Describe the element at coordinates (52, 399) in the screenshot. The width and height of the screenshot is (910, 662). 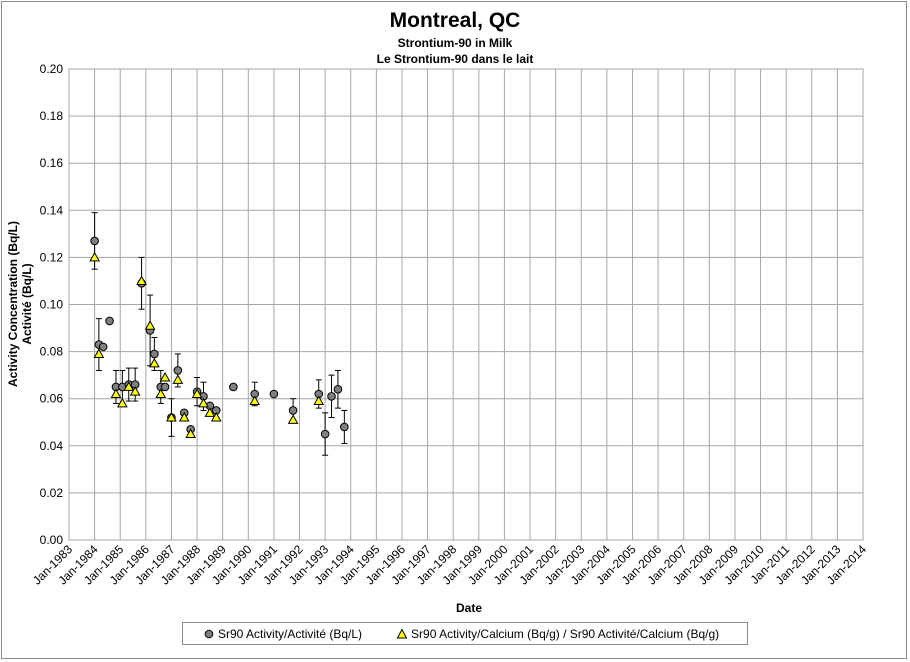
I see `y-tick-label: 0.06` at that location.